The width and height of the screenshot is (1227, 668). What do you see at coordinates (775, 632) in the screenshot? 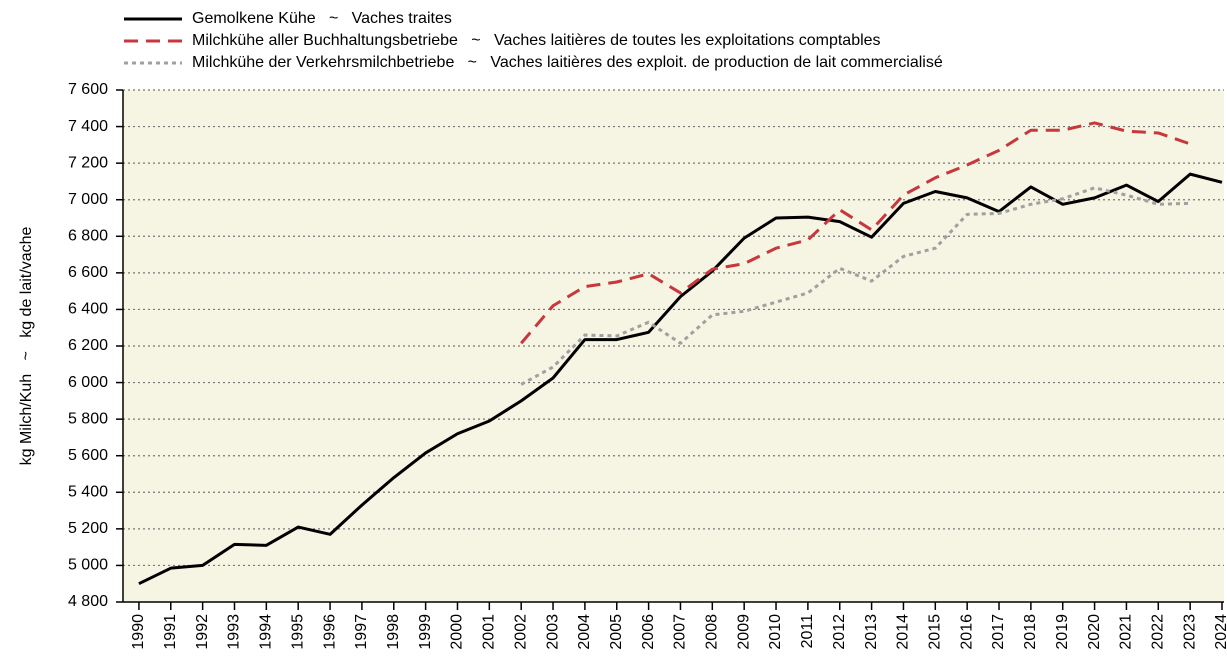
I see `x-tick-label: 2010` at bounding box center [775, 632].